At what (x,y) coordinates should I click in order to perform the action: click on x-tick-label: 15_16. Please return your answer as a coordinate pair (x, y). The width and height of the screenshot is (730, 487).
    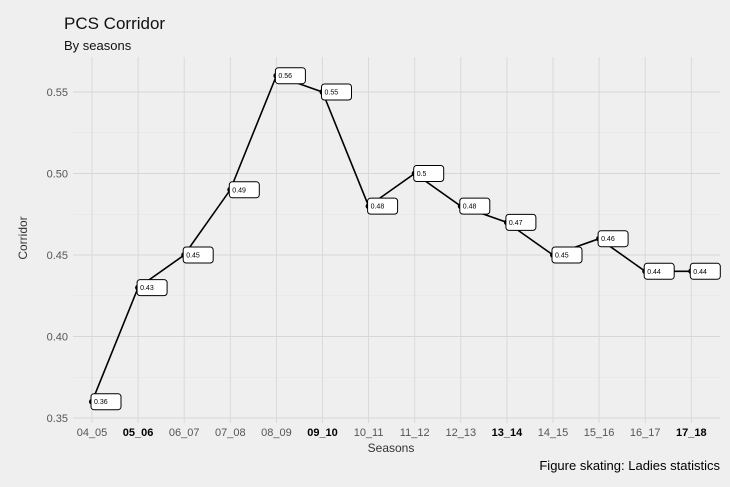
    Looking at the image, I should click on (599, 433).